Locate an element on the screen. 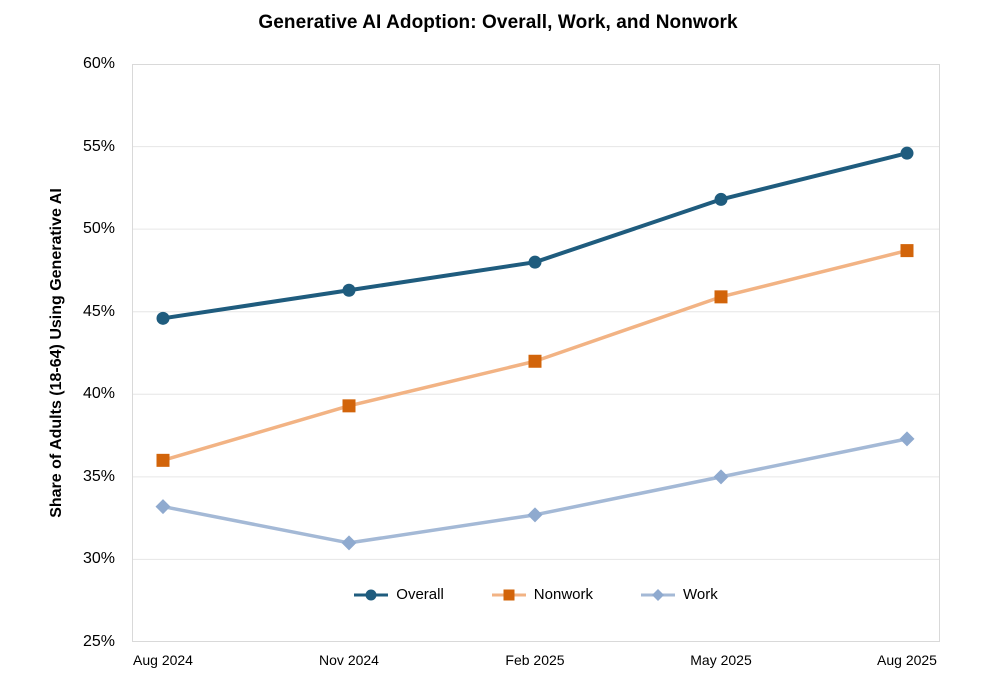 The height and width of the screenshot is (686, 996). x-tick-label: Aug 2024 is located at coordinates (163, 660).